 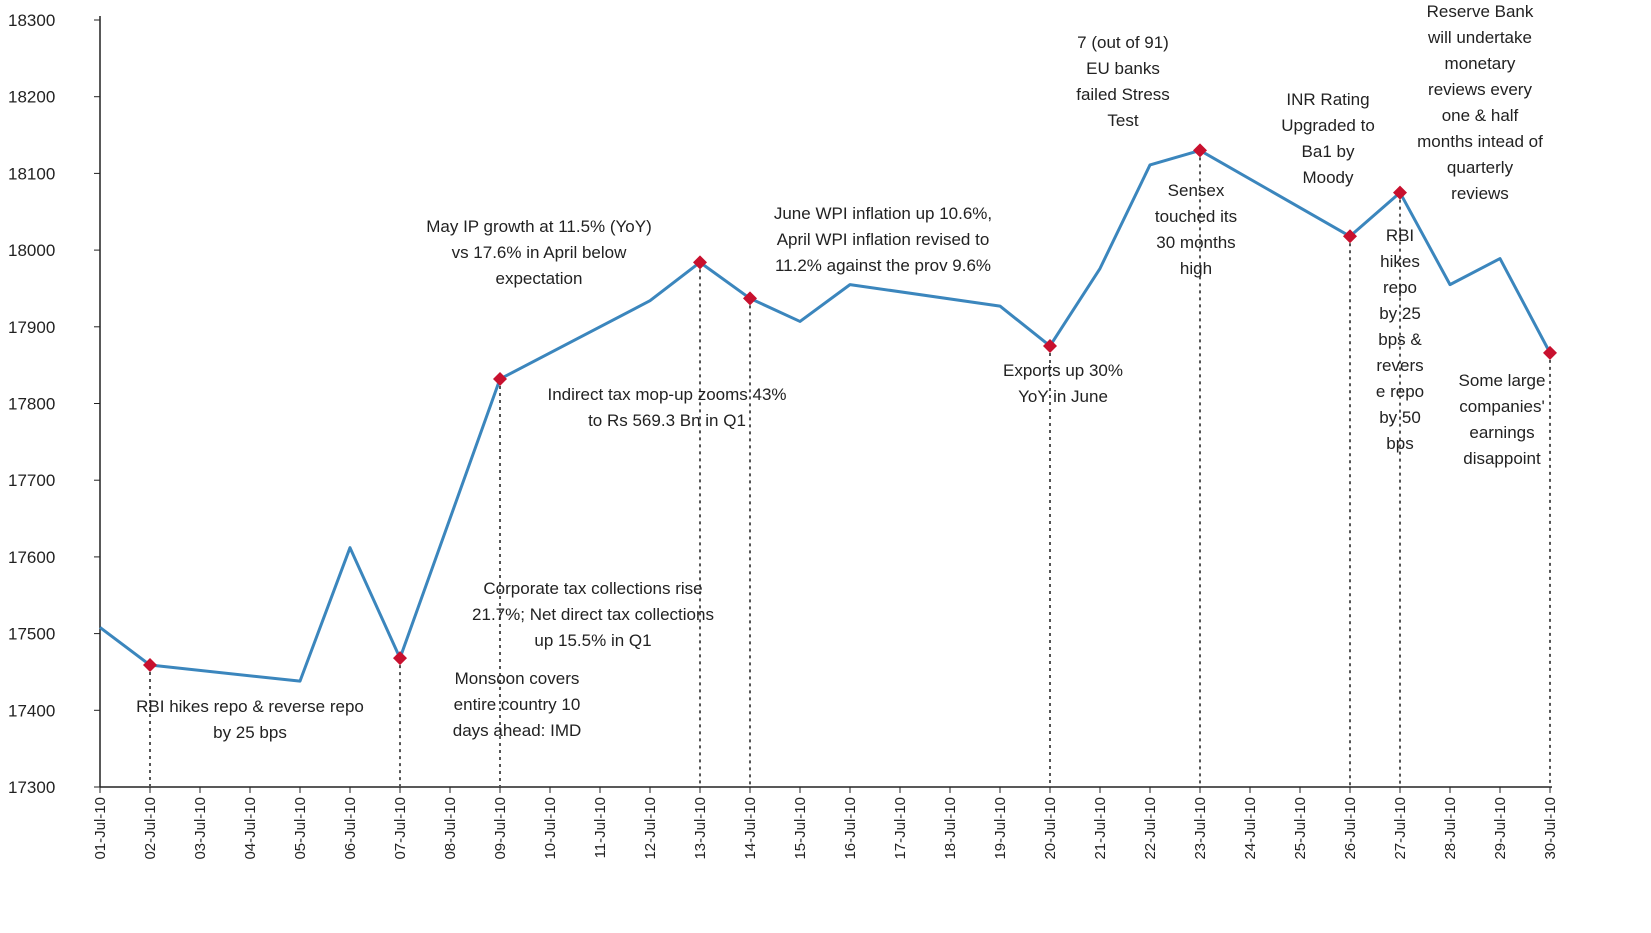 I want to click on y-tick-label: 17900, so click(x=31, y=327).